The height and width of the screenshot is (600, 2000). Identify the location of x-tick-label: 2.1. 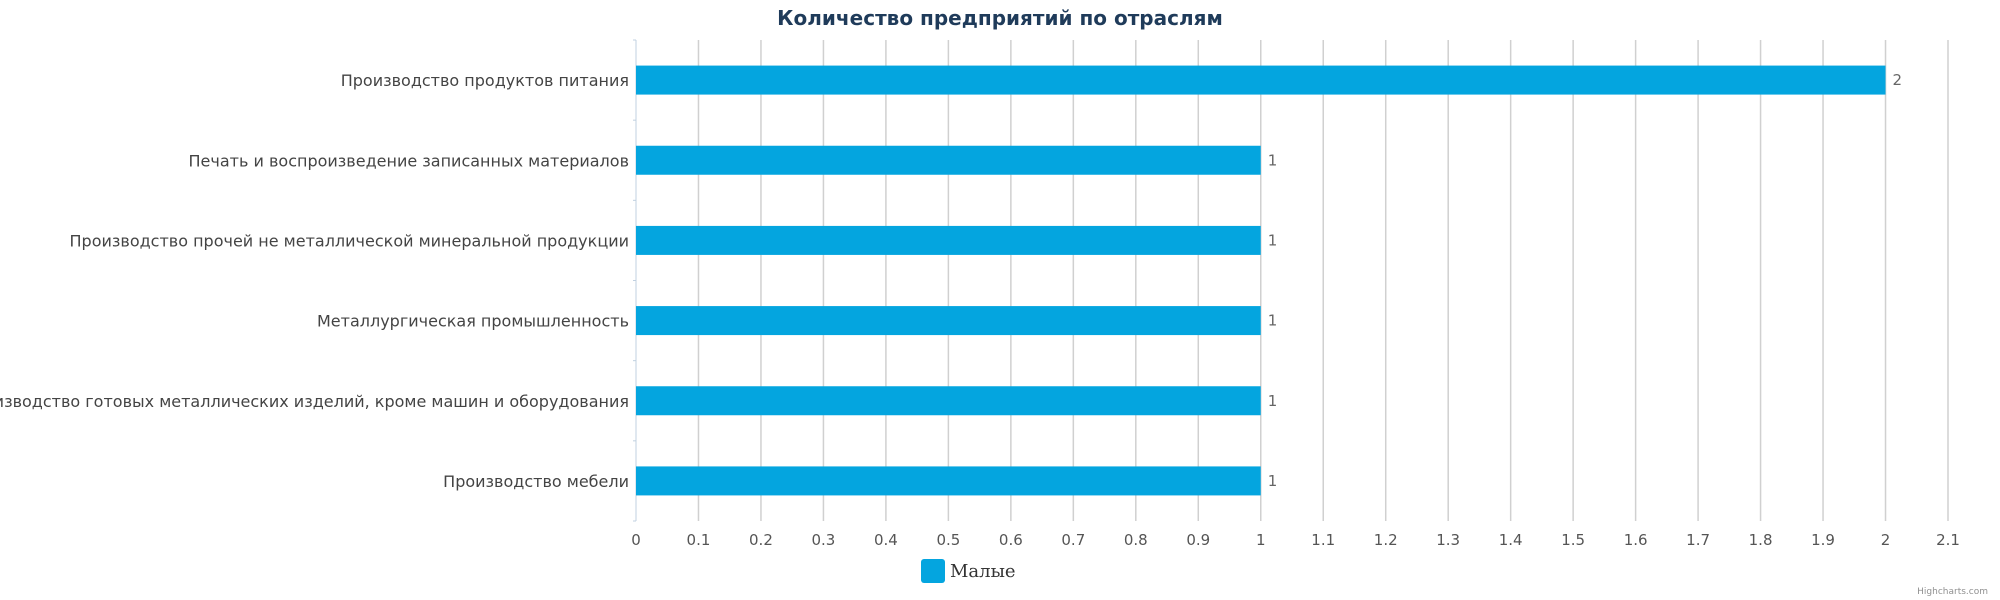
(1948, 540).